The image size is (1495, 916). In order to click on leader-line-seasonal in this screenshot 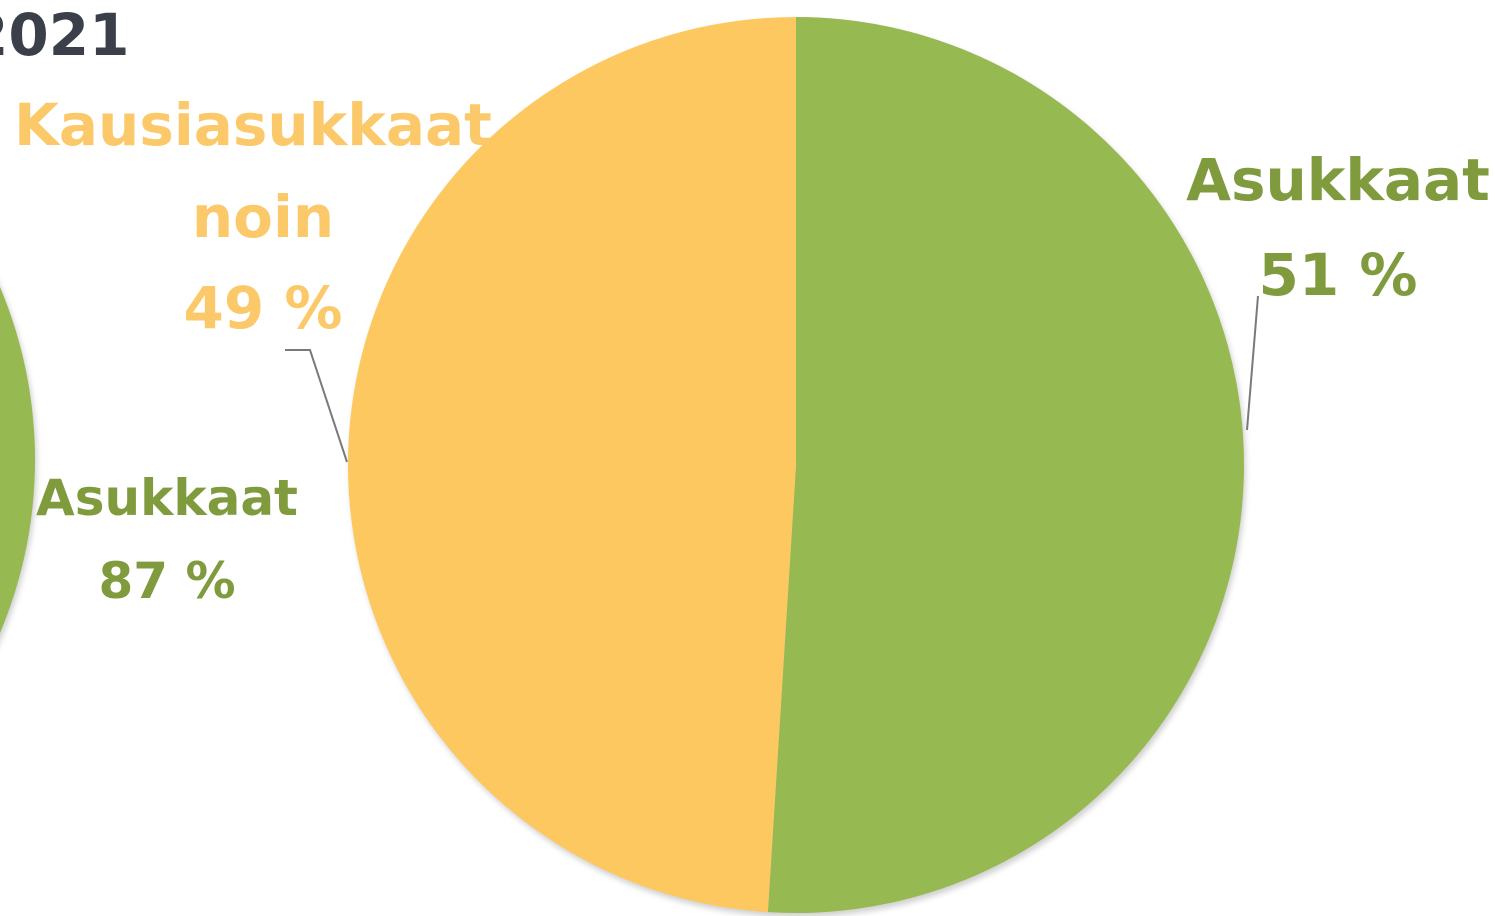, I will do `click(316, 406)`.